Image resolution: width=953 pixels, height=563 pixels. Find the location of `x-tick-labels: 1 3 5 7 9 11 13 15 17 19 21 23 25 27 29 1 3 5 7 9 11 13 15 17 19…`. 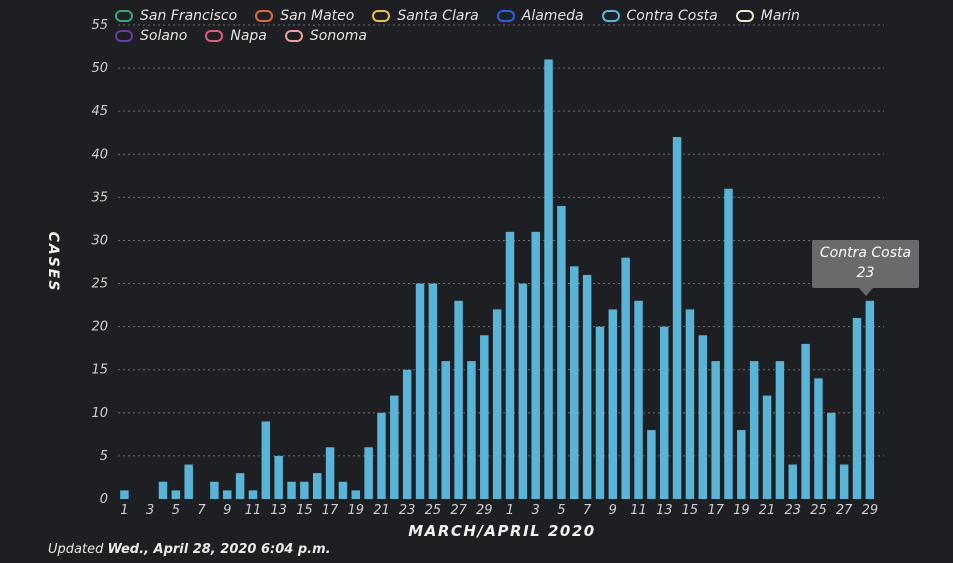

x-tick-labels: 1 3 5 7 9 11 13 15 17 19 21 23 25 27 29 1 3 5 7 9 11 13 15 17 19… is located at coordinates (499, 510).